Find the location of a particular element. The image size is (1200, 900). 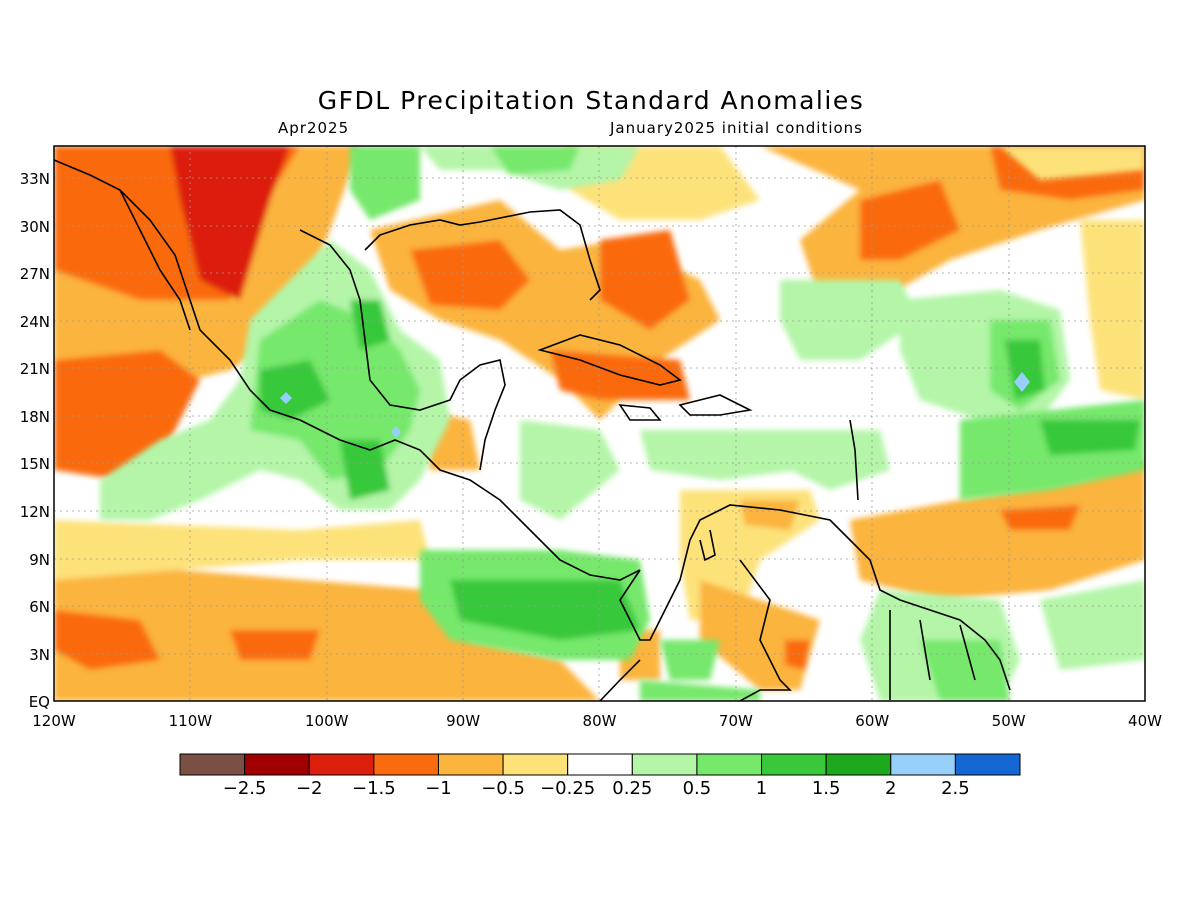

lon-tick-label: 50W is located at coordinates (1009, 721).